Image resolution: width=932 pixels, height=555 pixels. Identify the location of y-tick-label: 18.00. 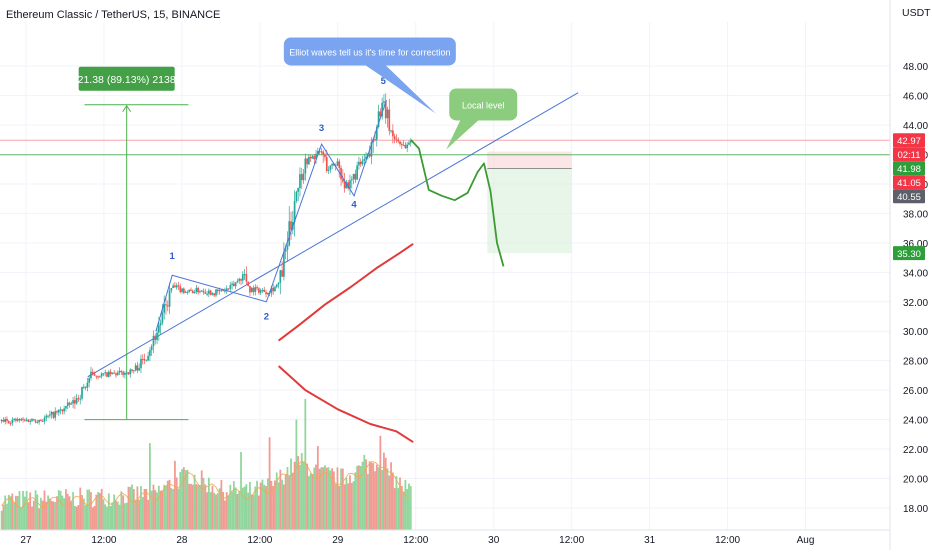
(915, 509).